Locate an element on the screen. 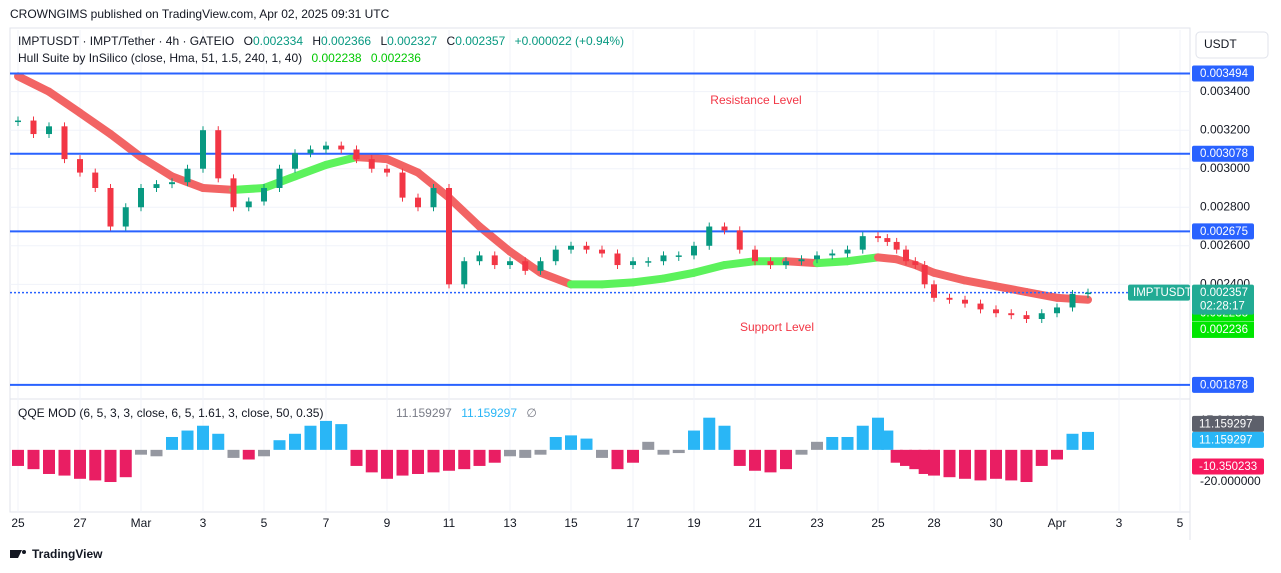 Image resolution: width=1281 pixels, height=573 pixels. qqe-badge-label: -10.350233 is located at coordinates (1228, 467).